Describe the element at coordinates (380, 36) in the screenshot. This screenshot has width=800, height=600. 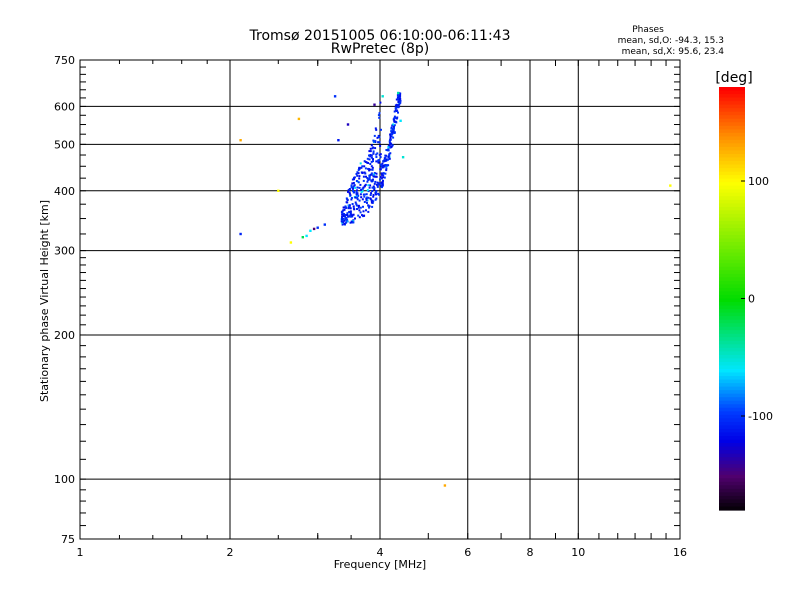
I see `chart-title: Tromsø 20151005 06:10:00-06:11:43` at that location.